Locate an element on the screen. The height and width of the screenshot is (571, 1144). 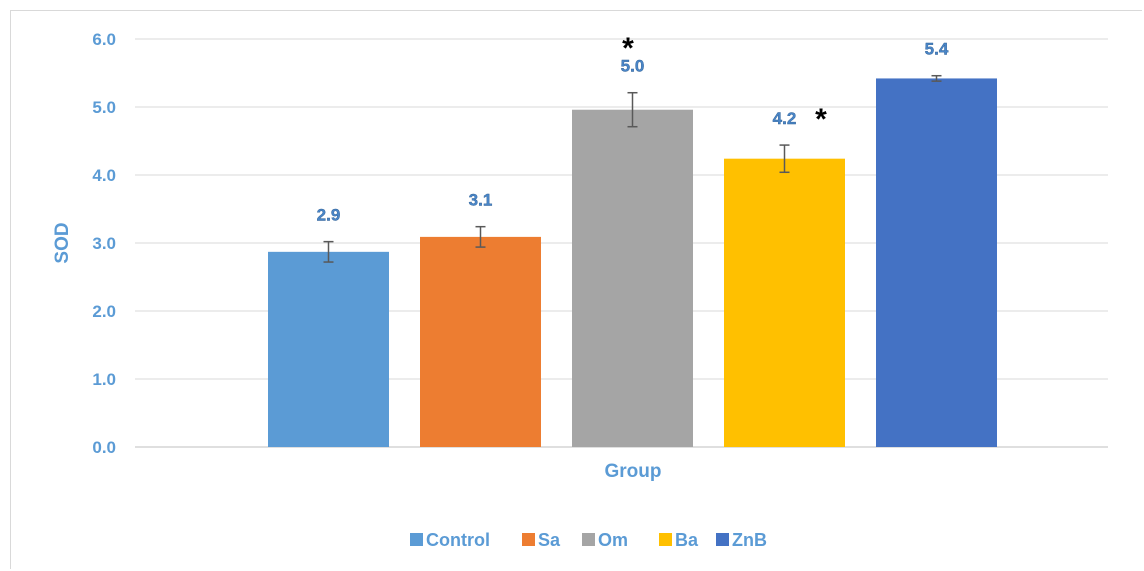
bar-om is located at coordinates (632, 278).